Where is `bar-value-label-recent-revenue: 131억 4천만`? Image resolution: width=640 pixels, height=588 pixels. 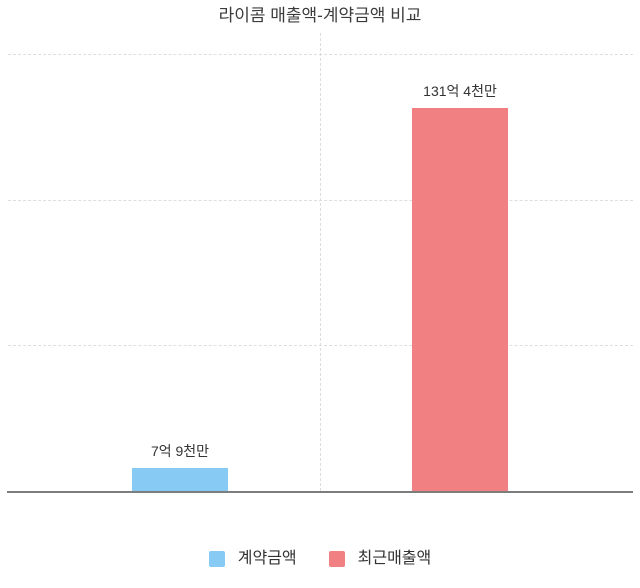 bar-value-label-recent-revenue: 131억 4천만 is located at coordinates (460, 91).